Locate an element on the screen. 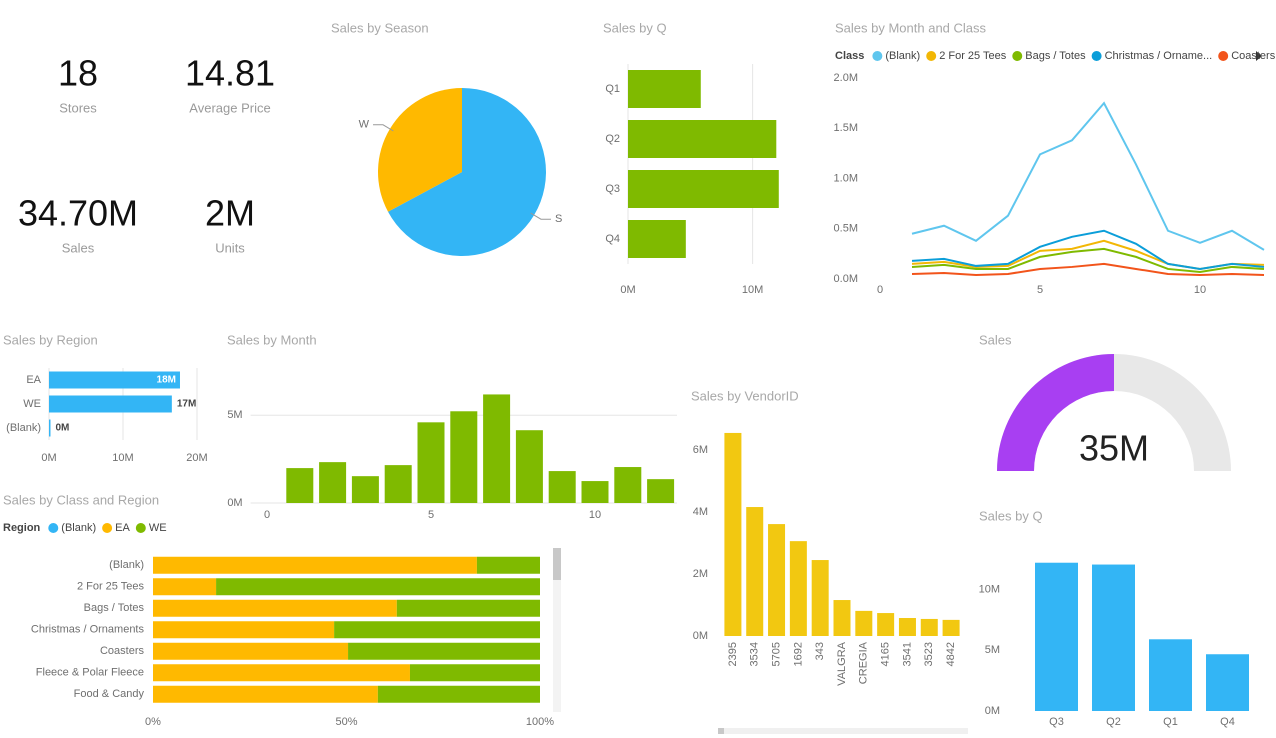 The image size is (1276, 738). chart-title: Sales is located at coordinates (995, 339).